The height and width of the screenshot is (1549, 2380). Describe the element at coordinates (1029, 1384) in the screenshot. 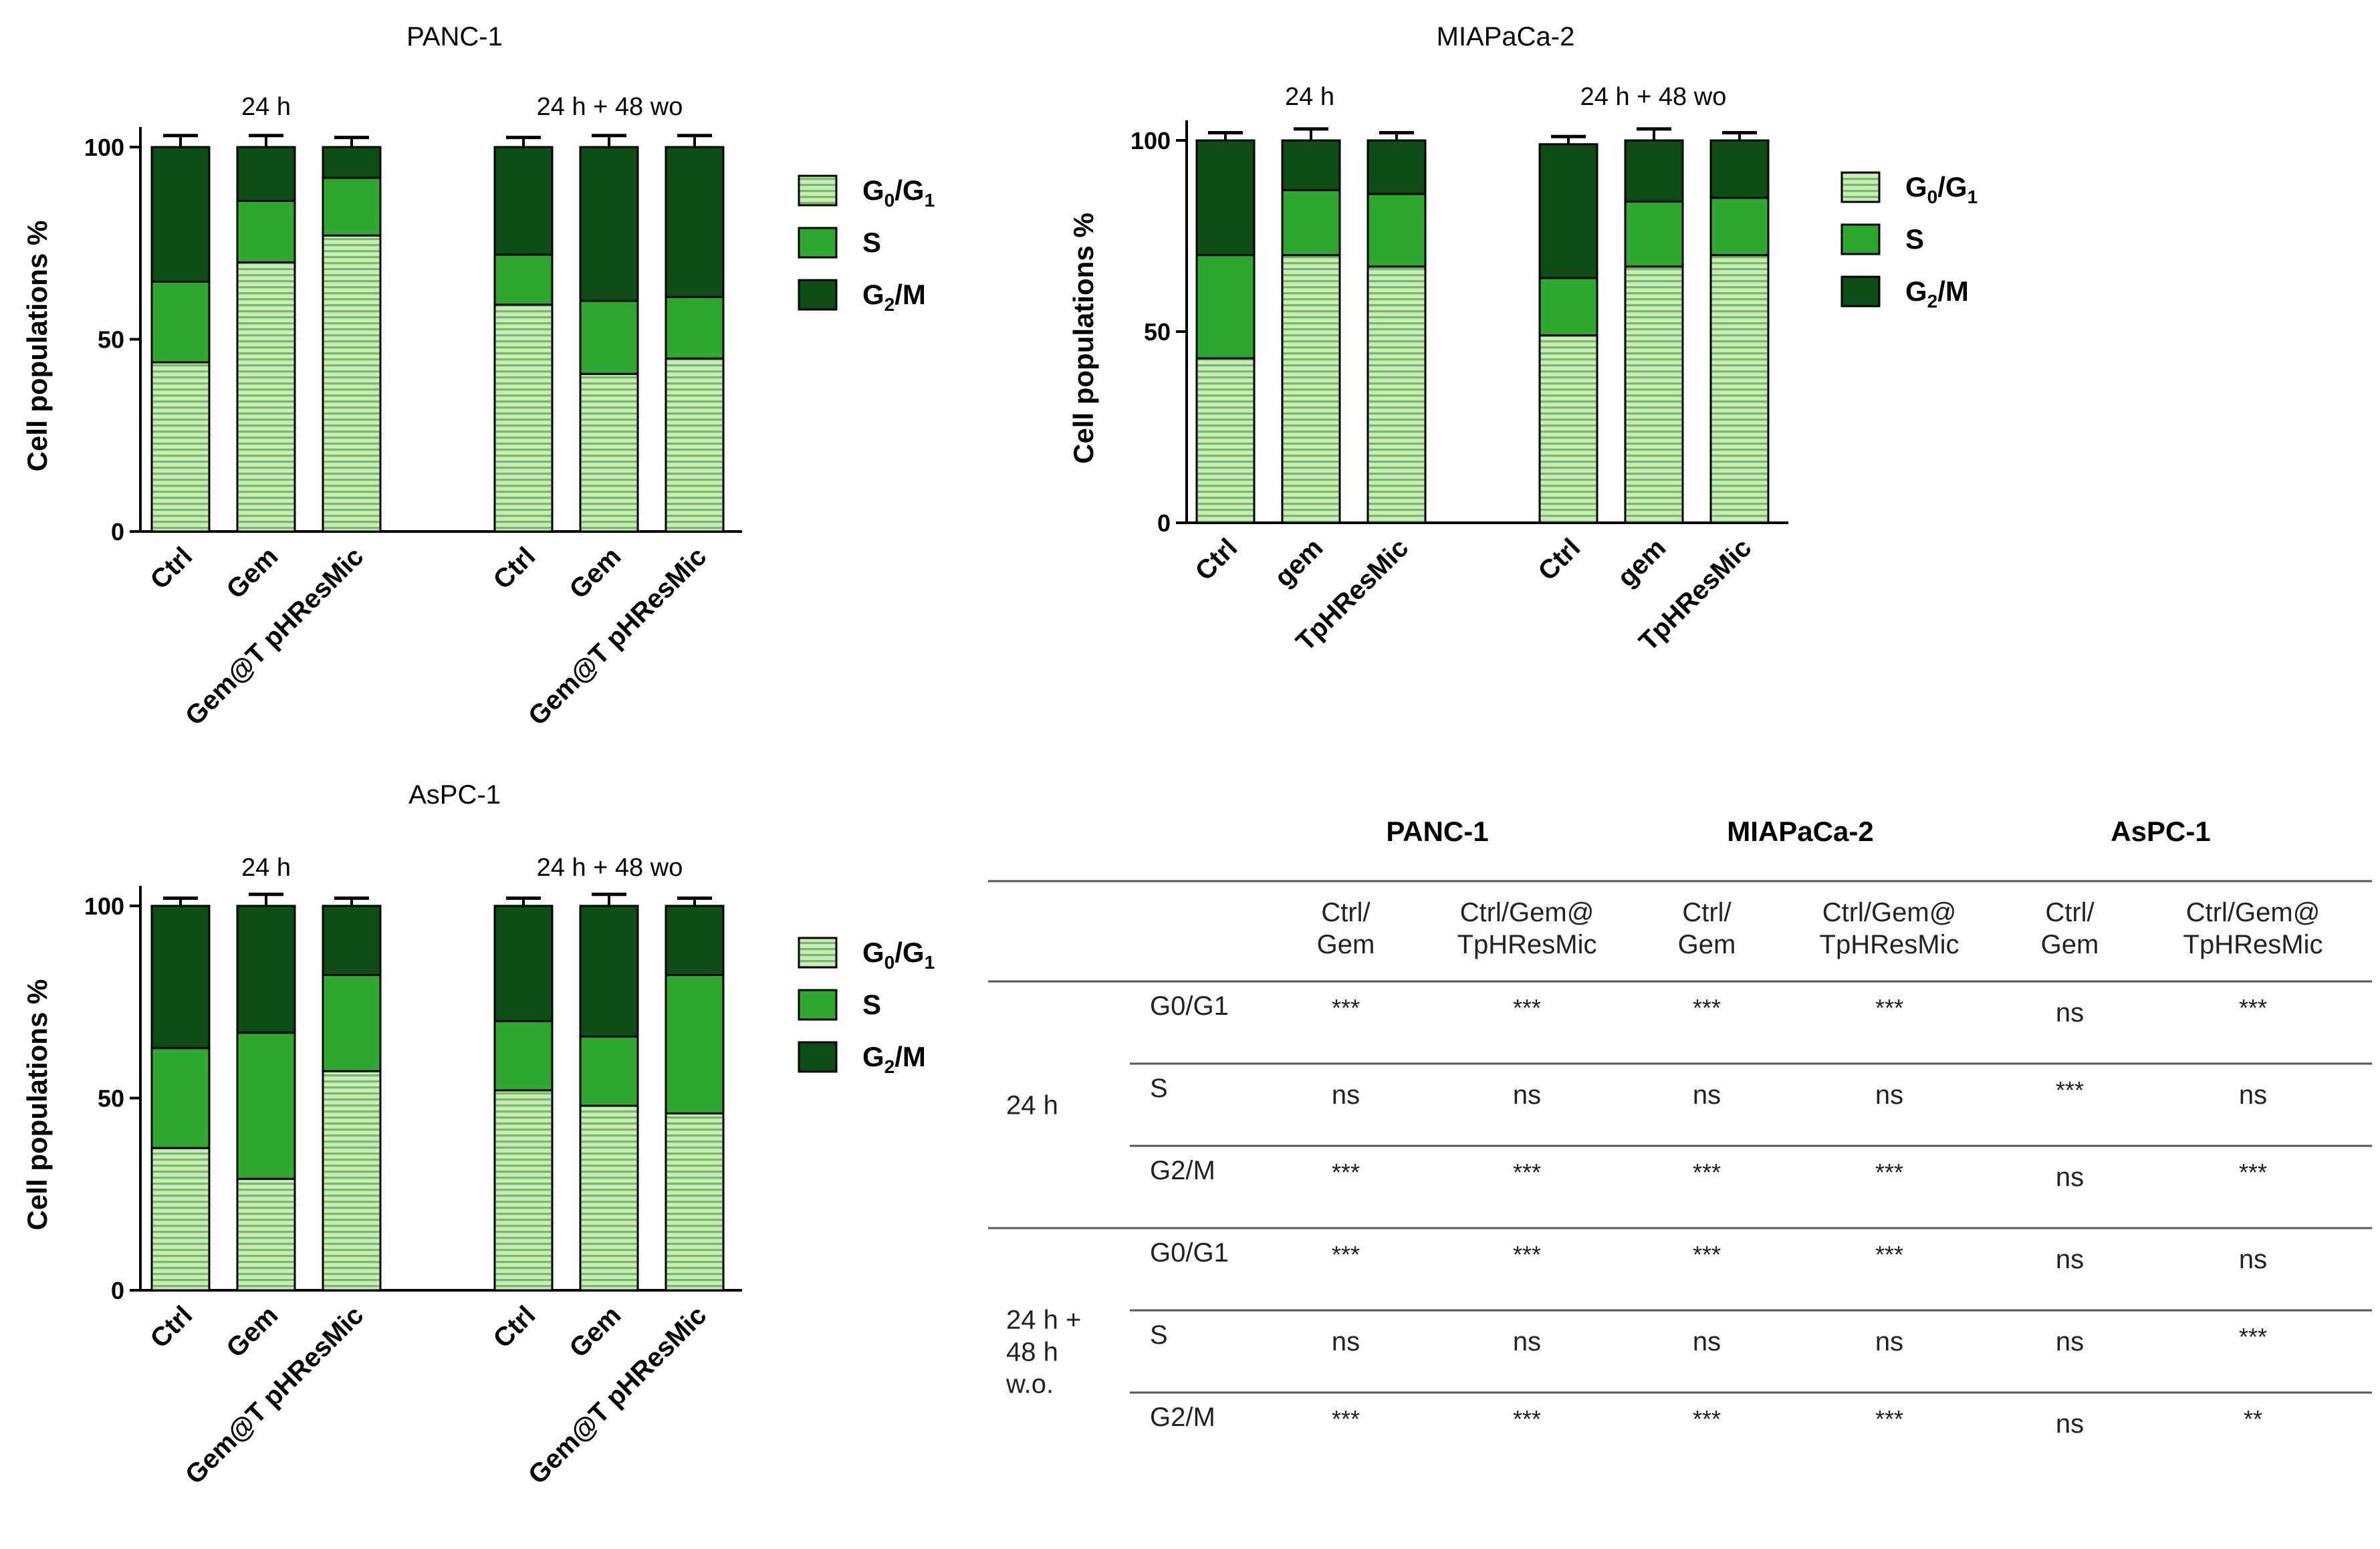

I see `table-row-group-label: w.o.` at that location.